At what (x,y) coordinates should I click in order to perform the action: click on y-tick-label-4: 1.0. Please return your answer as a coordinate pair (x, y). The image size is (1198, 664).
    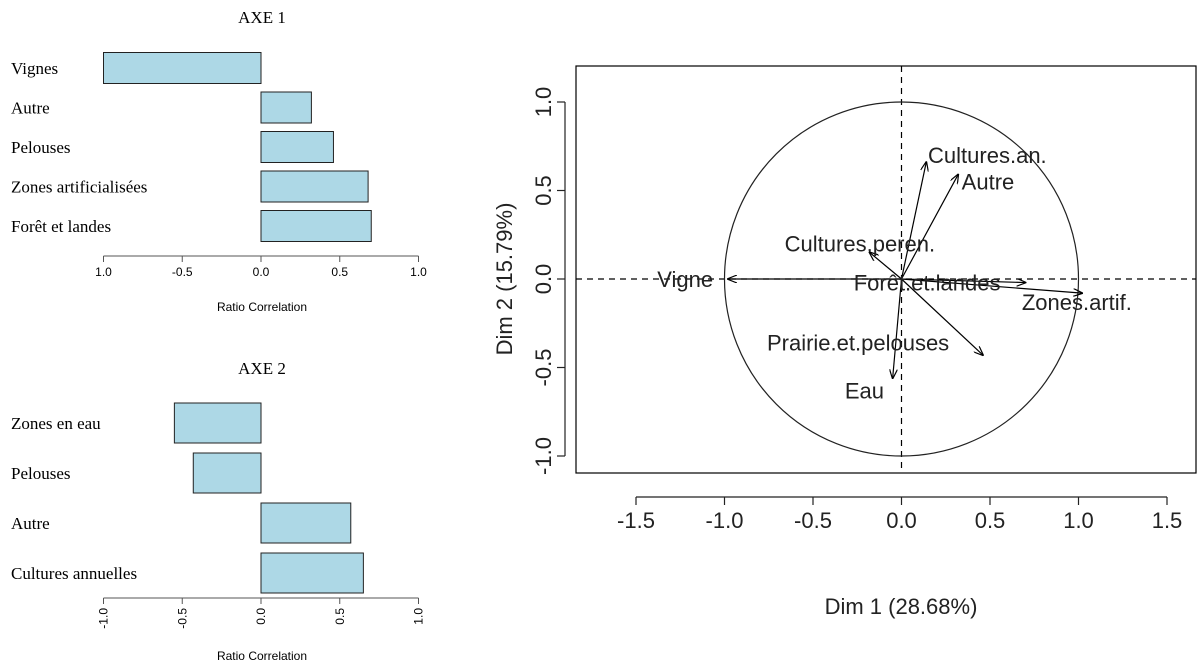
    Looking at the image, I should click on (543, 102).